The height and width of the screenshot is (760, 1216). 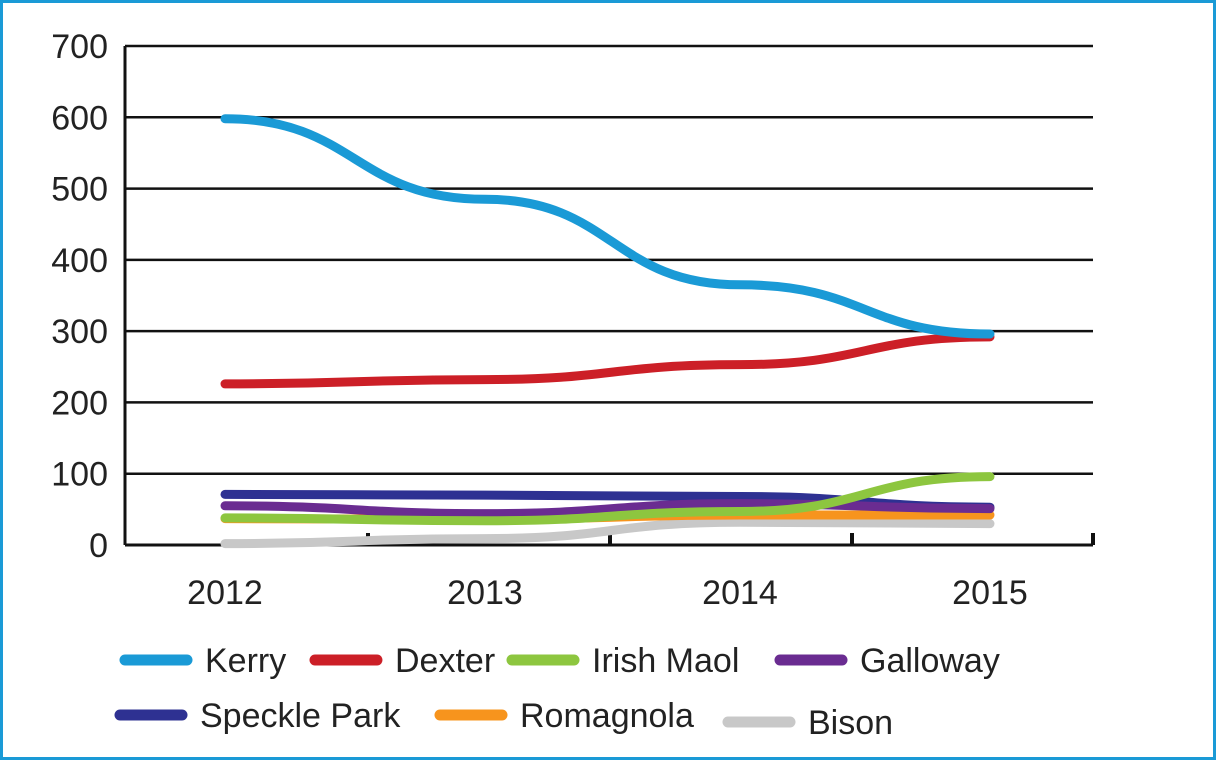 What do you see at coordinates (665, 661) in the screenshot?
I see `legend-label: Irish Maol` at bounding box center [665, 661].